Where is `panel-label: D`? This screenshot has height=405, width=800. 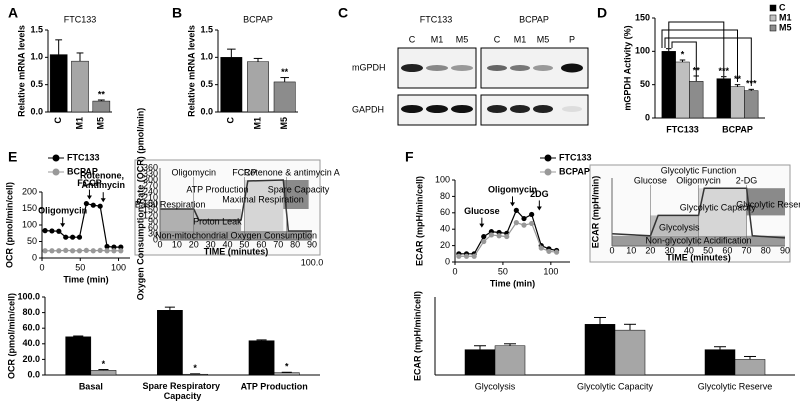
panel-label: D is located at coordinates (602, 13).